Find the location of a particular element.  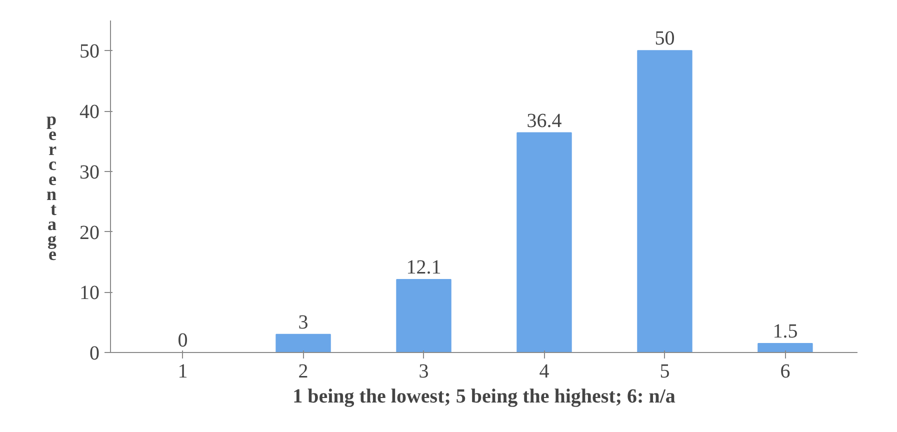

data-label: 12.1 is located at coordinates (424, 267).